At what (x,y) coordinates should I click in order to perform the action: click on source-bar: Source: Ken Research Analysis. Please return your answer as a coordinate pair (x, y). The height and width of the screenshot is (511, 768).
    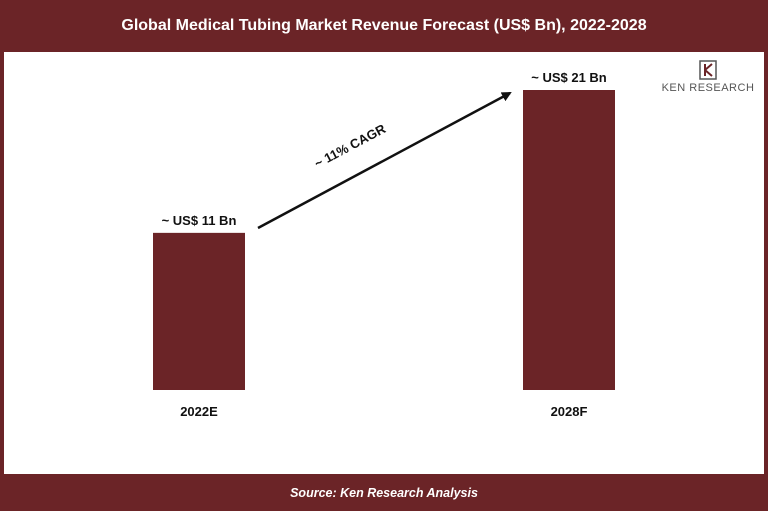
    Looking at the image, I should click on (384, 492).